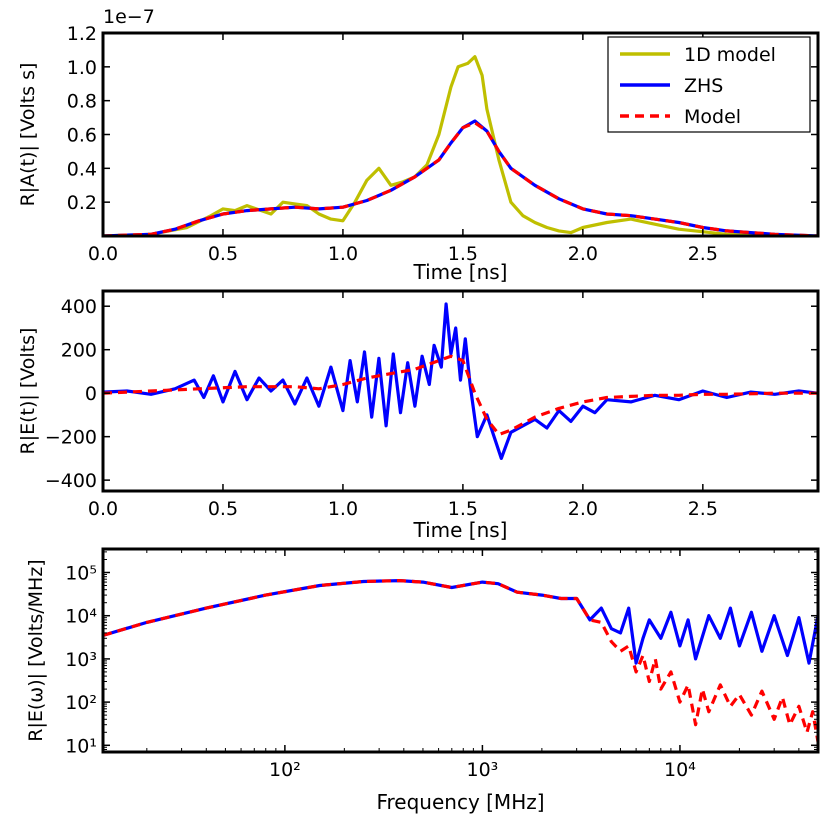  Describe the element at coordinates (81, 746) in the screenshot. I see `y-tick-label: 10¹` at that location.